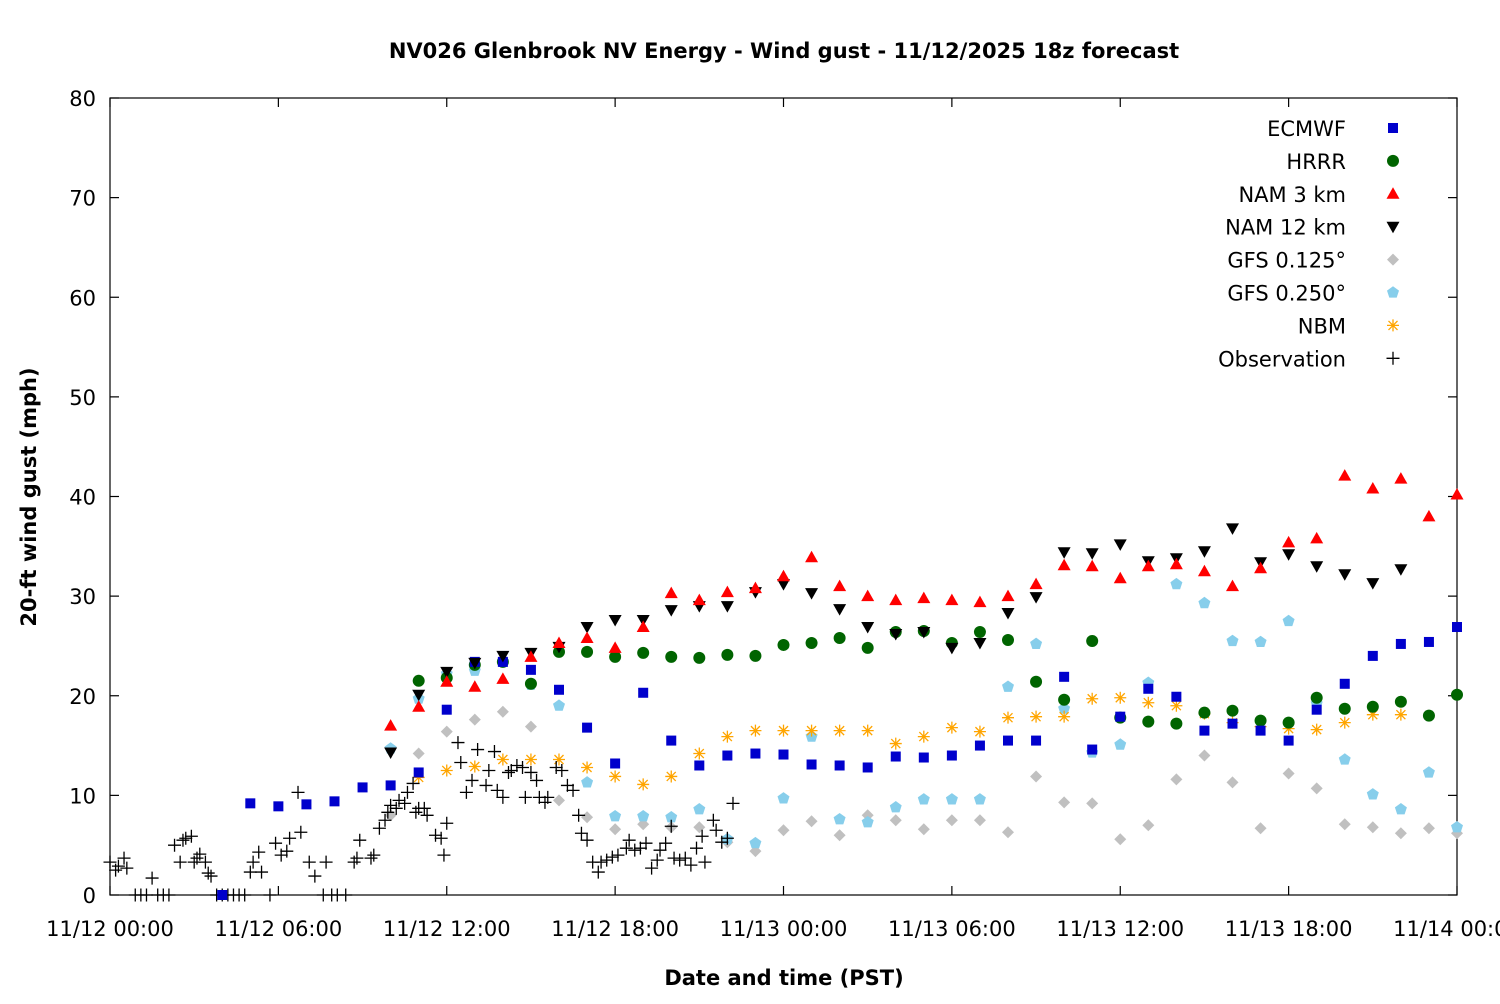 Image resolution: width=1500 pixels, height=1004 pixels. What do you see at coordinates (1282, 359) in the screenshot?
I see `legend-label-observation: Observation` at bounding box center [1282, 359].